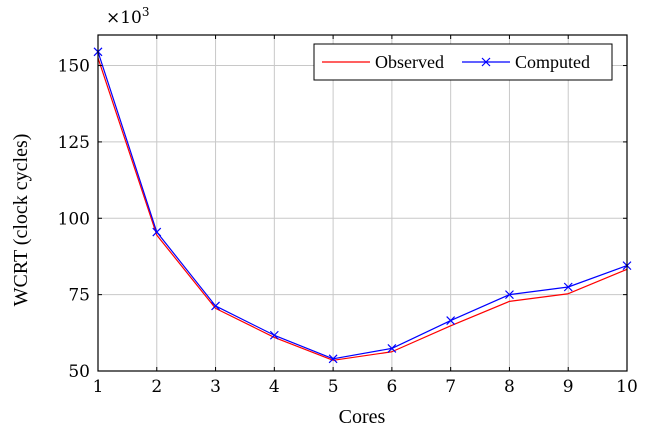 The width and height of the screenshot is (651, 431). I want to click on x-tick-label: 6, so click(391, 387).